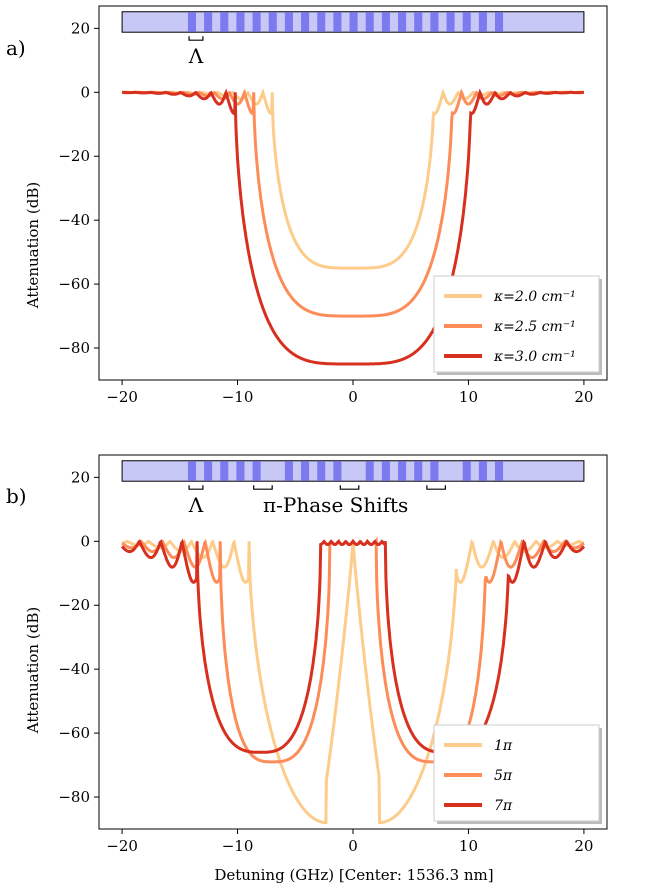 The image size is (647, 894). I want to click on legend-entry: 7π, so click(503, 806).